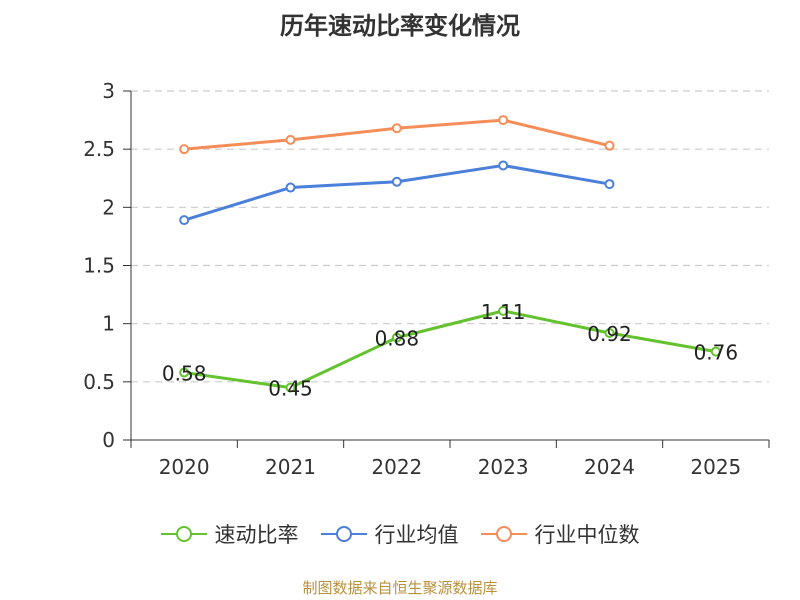  Describe the element at coordinates (400, 588) in the screenshot. I see `source-note: 制图数据来自恒生聚源数据库` at that location.